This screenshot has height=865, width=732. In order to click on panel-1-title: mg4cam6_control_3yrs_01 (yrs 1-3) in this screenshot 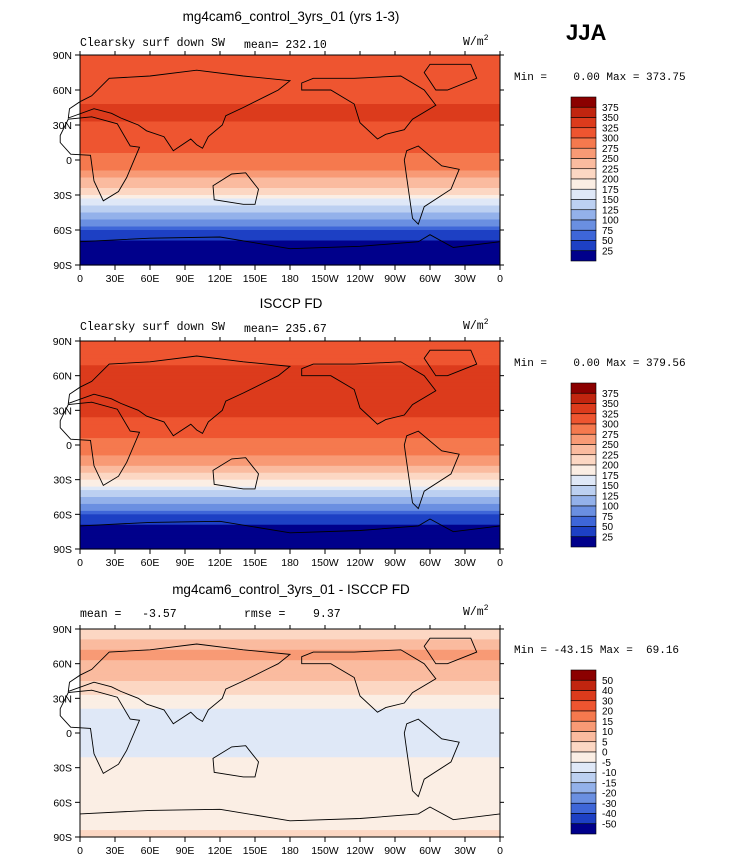, I will do `click(291, 16)`.